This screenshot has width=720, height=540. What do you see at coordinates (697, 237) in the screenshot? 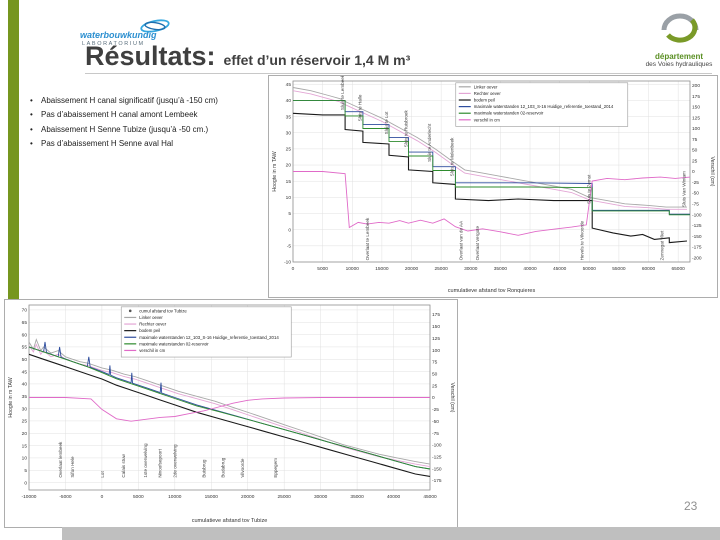
I see `y-right-tick-label: -150` at bounding box center [697, 237].